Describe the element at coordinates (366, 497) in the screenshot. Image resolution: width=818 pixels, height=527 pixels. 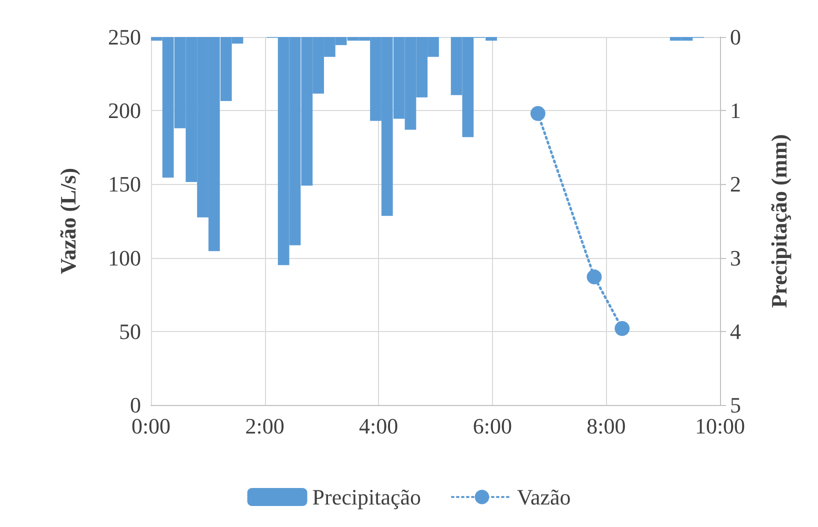
I see `legend-label: Precipitação` at that location.